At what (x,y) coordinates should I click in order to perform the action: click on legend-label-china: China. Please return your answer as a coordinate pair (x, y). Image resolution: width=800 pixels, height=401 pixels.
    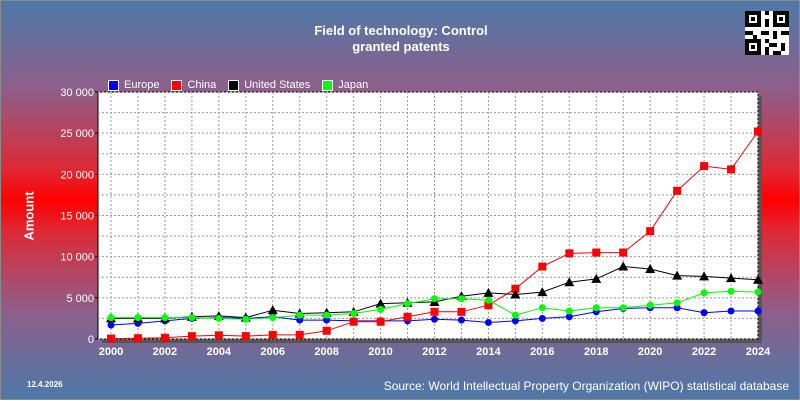
    Looking at the image, I should click on (202, 85).